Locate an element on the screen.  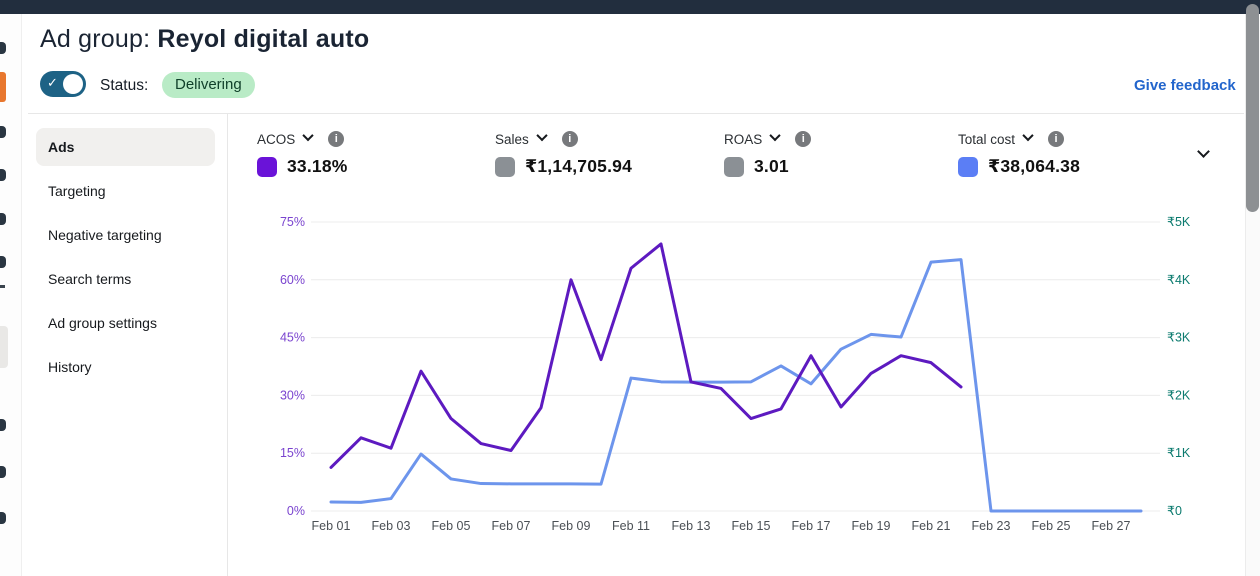
status-badge: Delivering is located at coordinates (208, 85).